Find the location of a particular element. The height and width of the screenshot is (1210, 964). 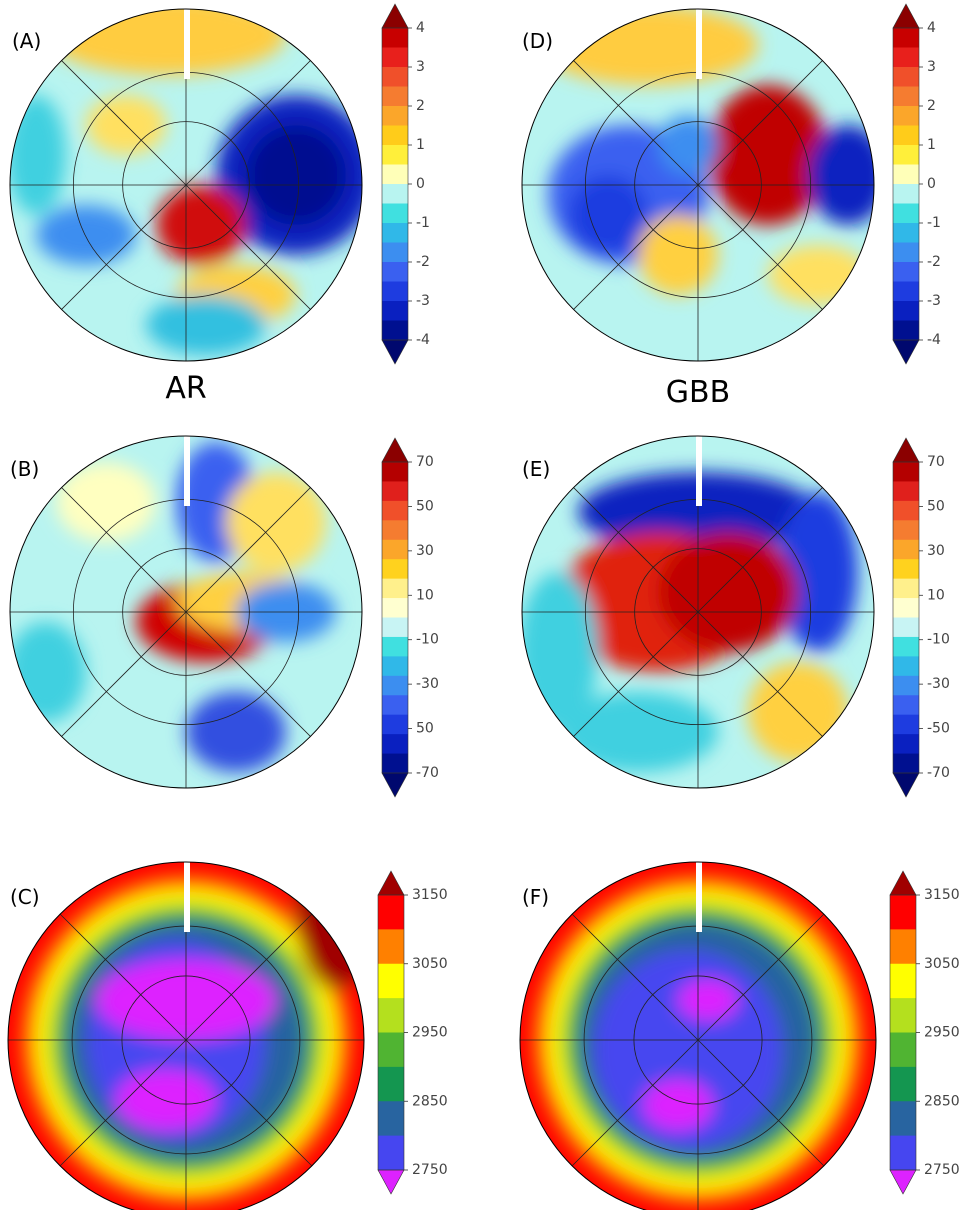

colorbar-tick-label: -1 is located at coordinates (934, 223).